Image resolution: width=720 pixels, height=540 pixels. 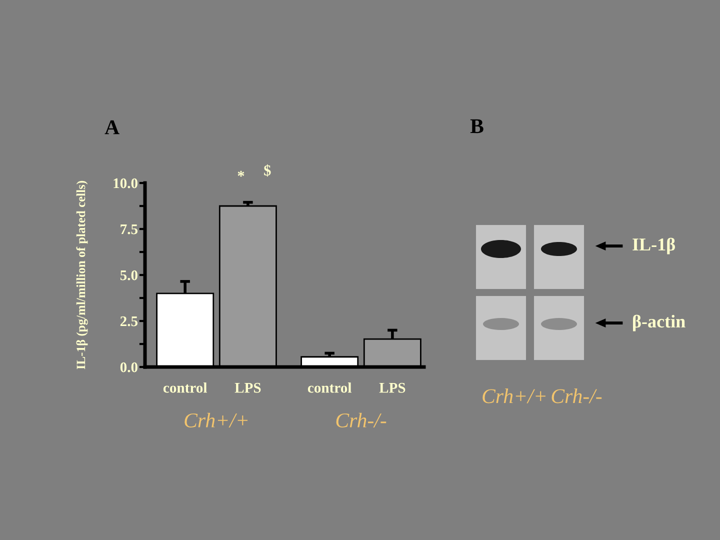 I want to click on text: Crh-/-, so click(x=577, y=396).